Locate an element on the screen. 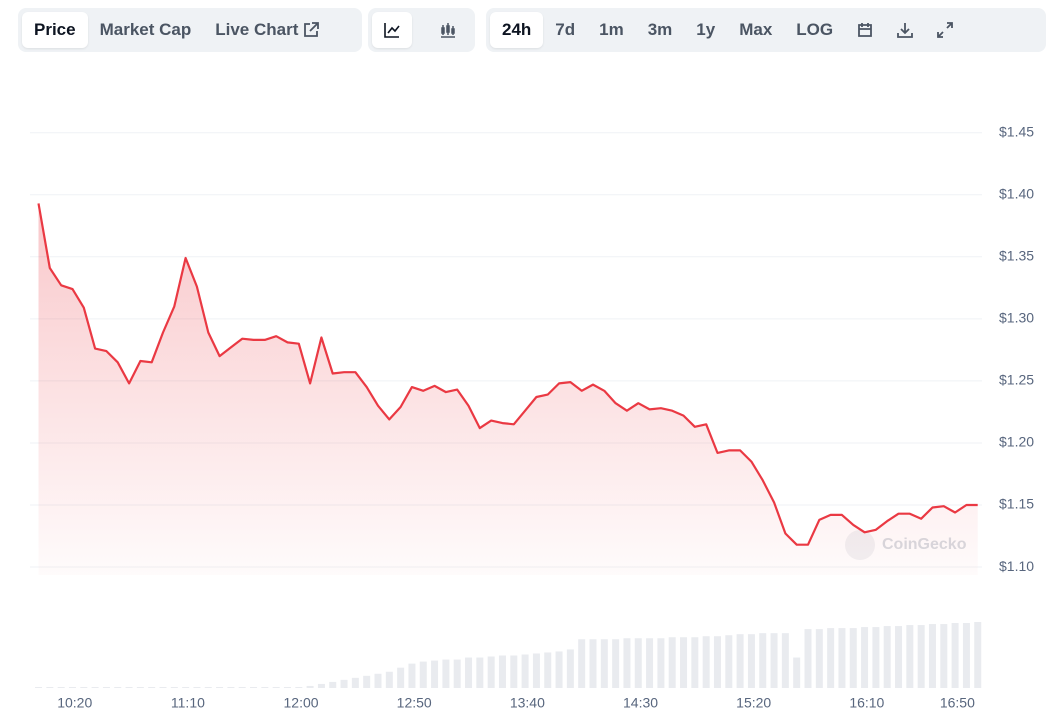 Image resolution: width=1063 pixels, height=728 pixels. y-tick-label: $1.20 is located at coordinates (1016, 442).